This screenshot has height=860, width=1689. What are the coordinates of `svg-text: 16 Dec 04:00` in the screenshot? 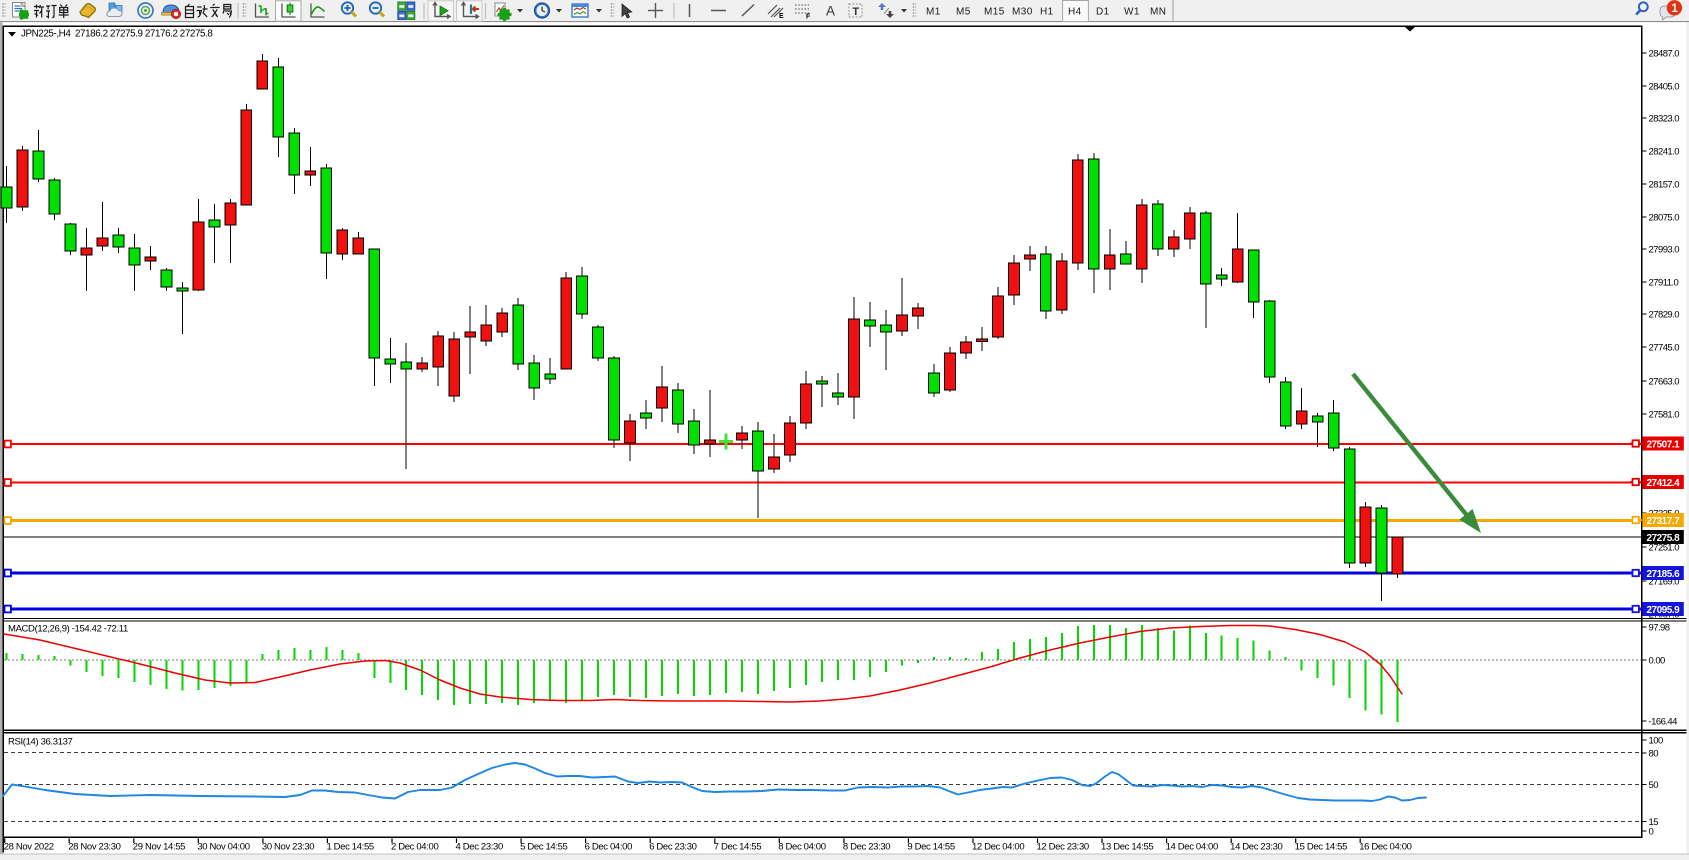 It's located at (1385, 847).